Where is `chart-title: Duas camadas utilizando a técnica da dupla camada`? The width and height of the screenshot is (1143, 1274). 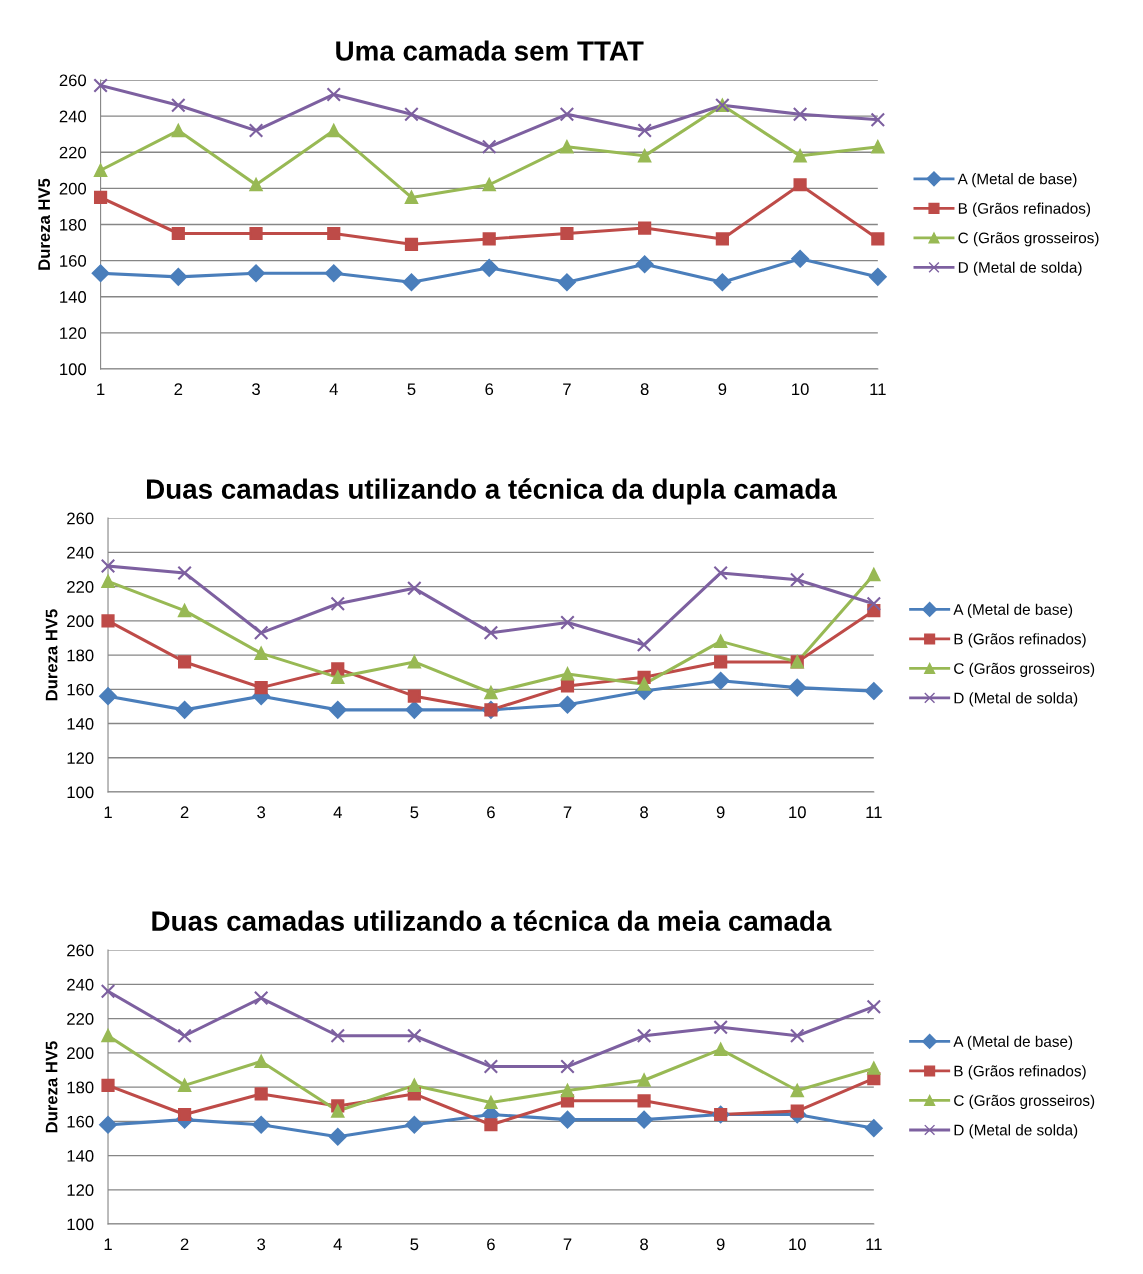 chart-title: Duas camadas utilizando a técnica da dupla camada is located at coordinates (492, 491).